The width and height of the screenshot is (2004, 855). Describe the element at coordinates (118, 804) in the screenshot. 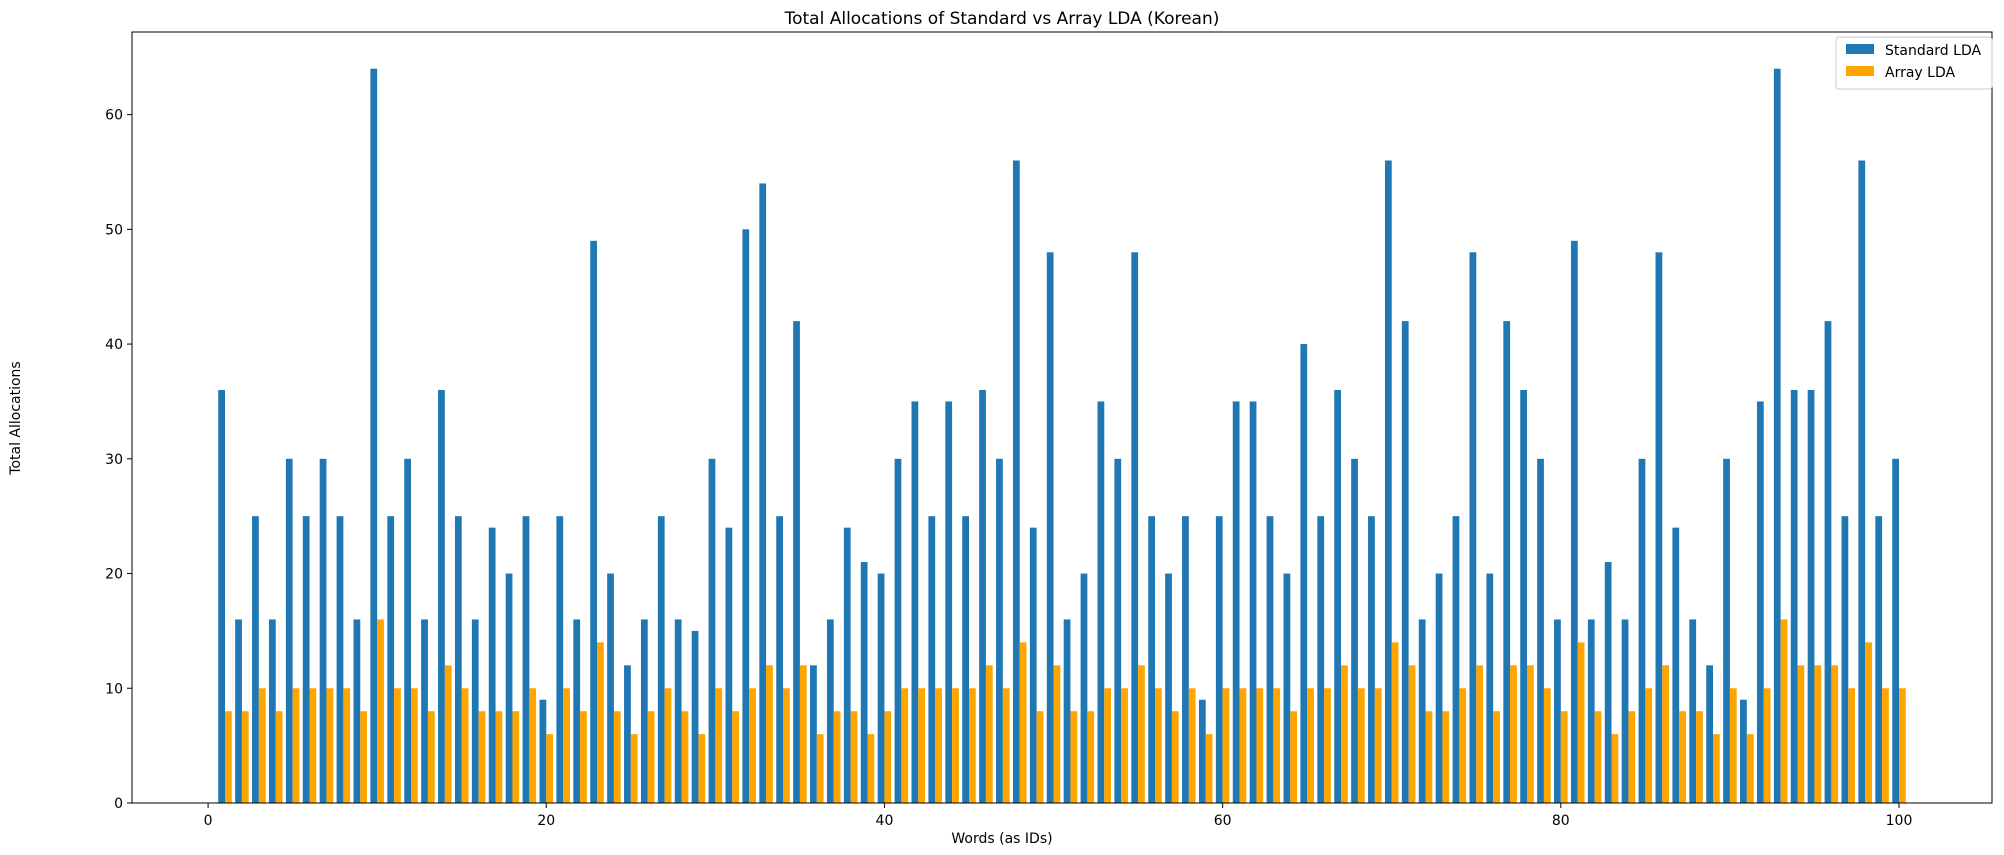

I see `y-tick-label-0: 0` at that location.